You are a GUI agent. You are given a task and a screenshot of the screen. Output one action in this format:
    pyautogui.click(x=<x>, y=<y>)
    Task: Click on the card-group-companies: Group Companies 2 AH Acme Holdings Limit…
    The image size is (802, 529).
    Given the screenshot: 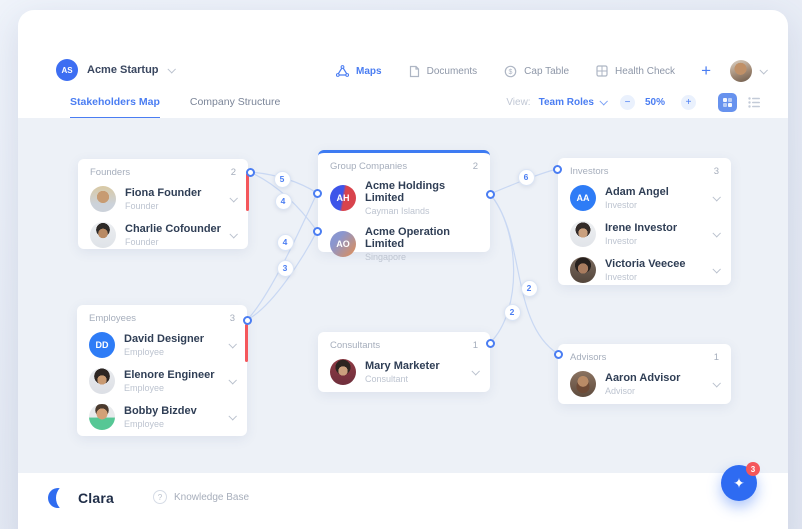 What is the action you would take?
    pyautogui.click(x=404, y=206)
    